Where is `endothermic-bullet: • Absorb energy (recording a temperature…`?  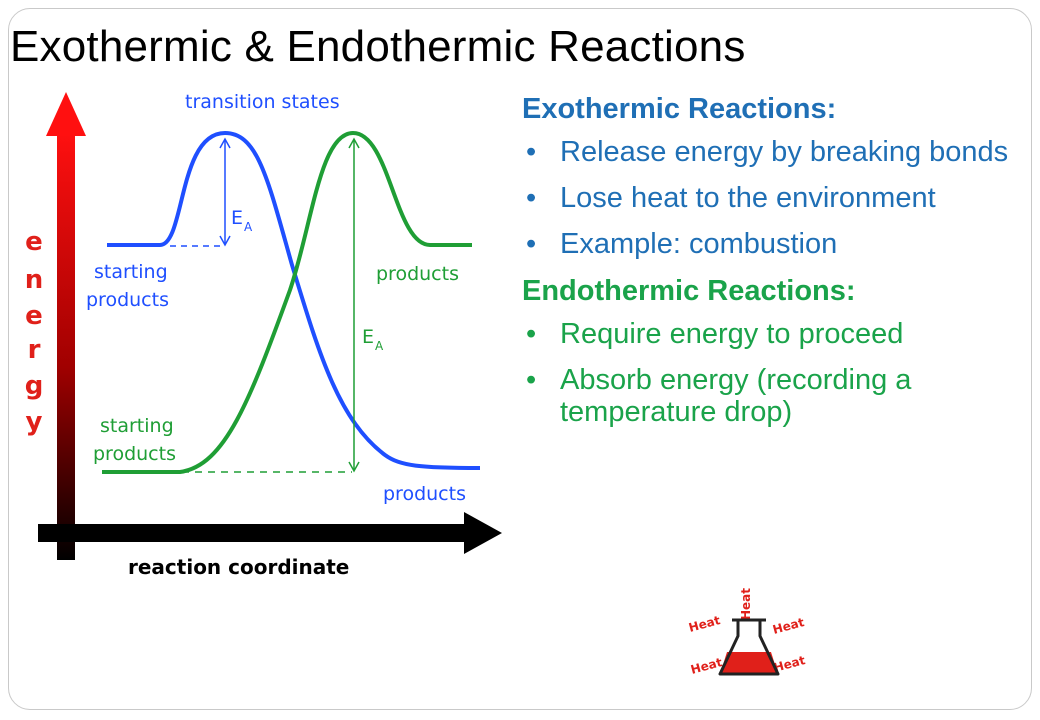 endothermic-bullet: • Absorb energy (recording a temperature… is located at coordinates (772, 396).